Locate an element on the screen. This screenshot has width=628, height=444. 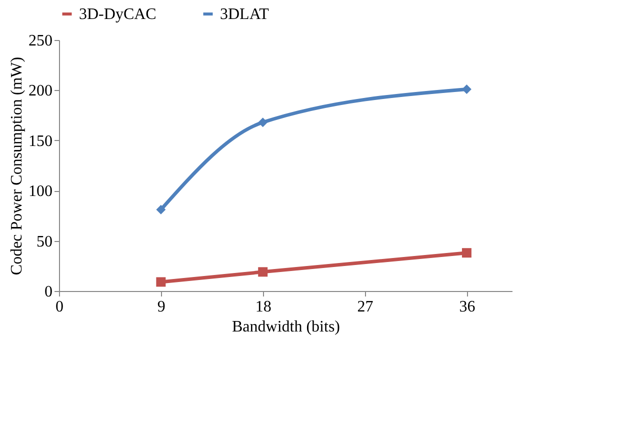
y-tick-label: 0 is located at coordinates (48, 292).